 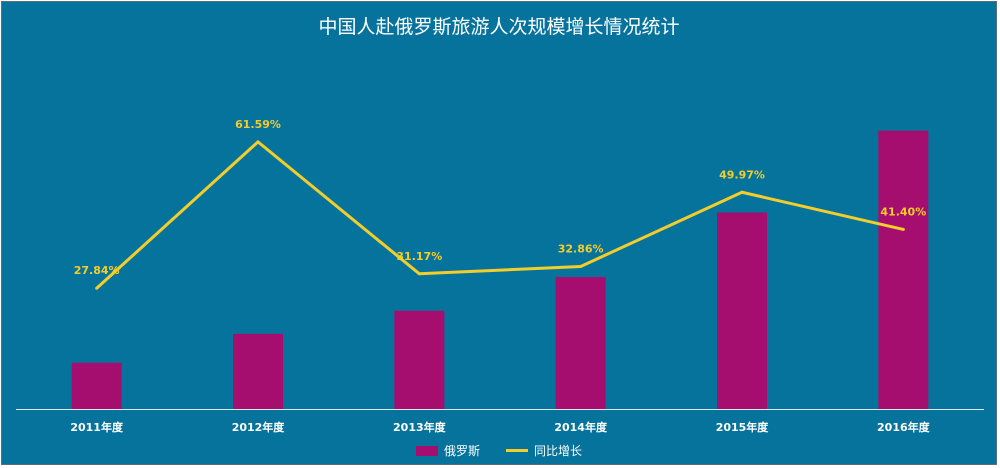 What do you see at coordinates (581, 427) in the screenshot?
I see `x-tick-label-3: 2014年度` at bounding box center [581, 427].